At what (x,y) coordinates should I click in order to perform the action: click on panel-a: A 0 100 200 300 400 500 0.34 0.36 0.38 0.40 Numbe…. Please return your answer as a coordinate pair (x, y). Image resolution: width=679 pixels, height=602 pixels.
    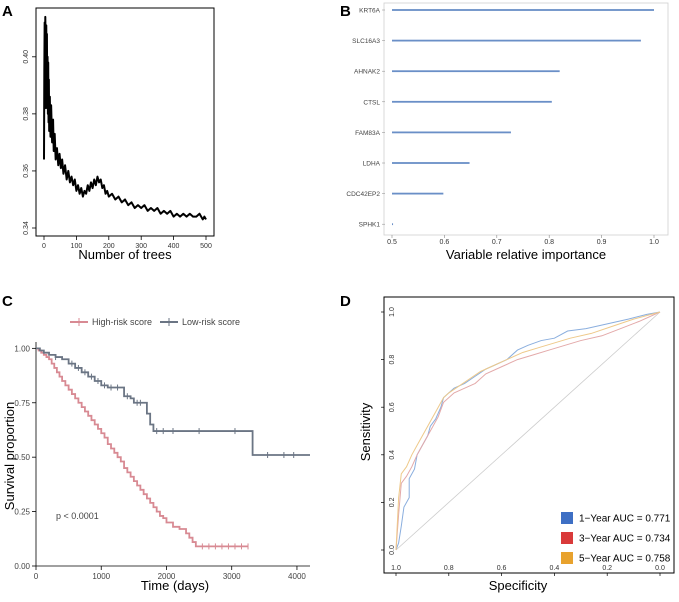
    Looking at the image, I should click on (108, 132).